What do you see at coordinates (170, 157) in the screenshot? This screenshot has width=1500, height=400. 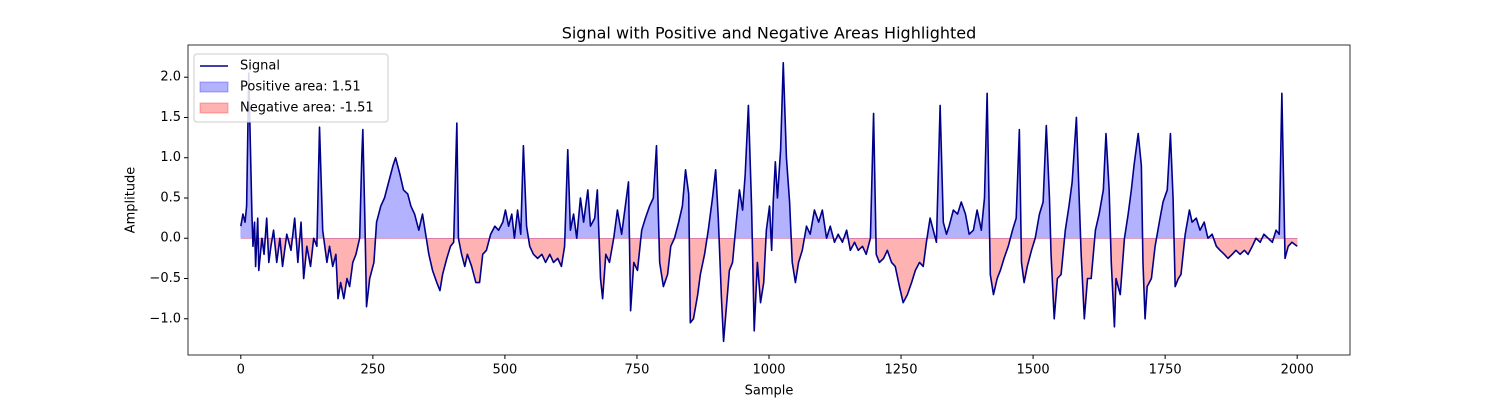 I see `y-tick-label: 1.0` at bounding box center [170, 157].